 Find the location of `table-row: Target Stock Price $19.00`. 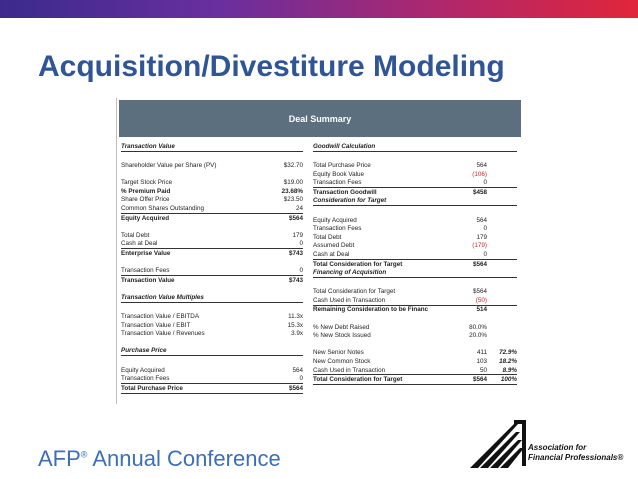

table-row: Target Stock Price $19.00 is located at coordinates (212, 182).